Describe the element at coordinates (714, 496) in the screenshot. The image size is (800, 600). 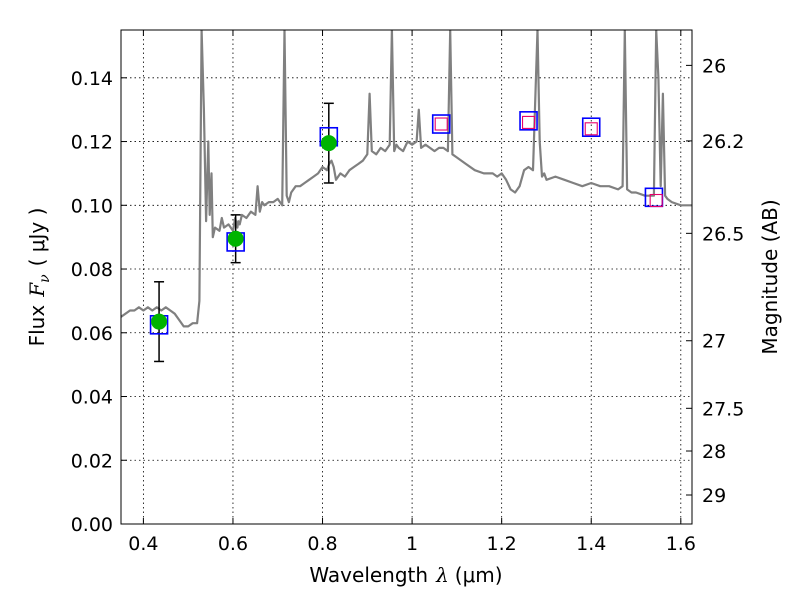
I see `mag-tick-label: 29` at that location.